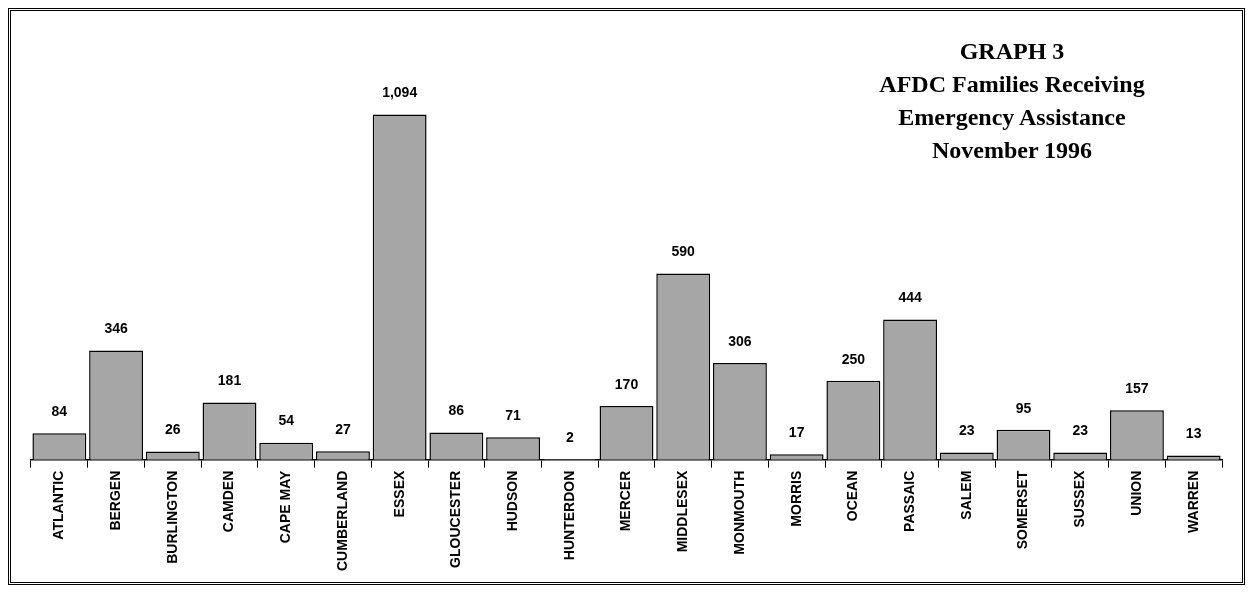 The width and height of the screenshot is (1253, 593). What do you see at coordinates (1012, 117) in the screenshot?
I see `chart-subtitle: AFDC Families Receiving Emergency Assistance November 1996` at bounding box center [1012, 117].